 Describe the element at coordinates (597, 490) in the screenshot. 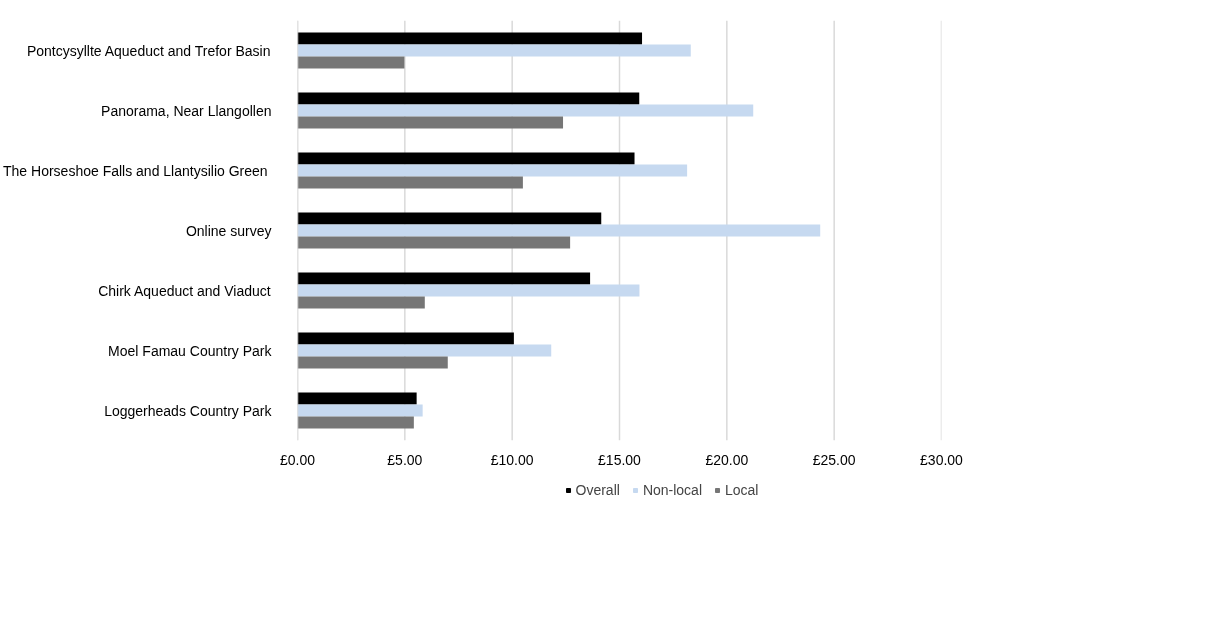

I see `legend-label: Overall` at that location.